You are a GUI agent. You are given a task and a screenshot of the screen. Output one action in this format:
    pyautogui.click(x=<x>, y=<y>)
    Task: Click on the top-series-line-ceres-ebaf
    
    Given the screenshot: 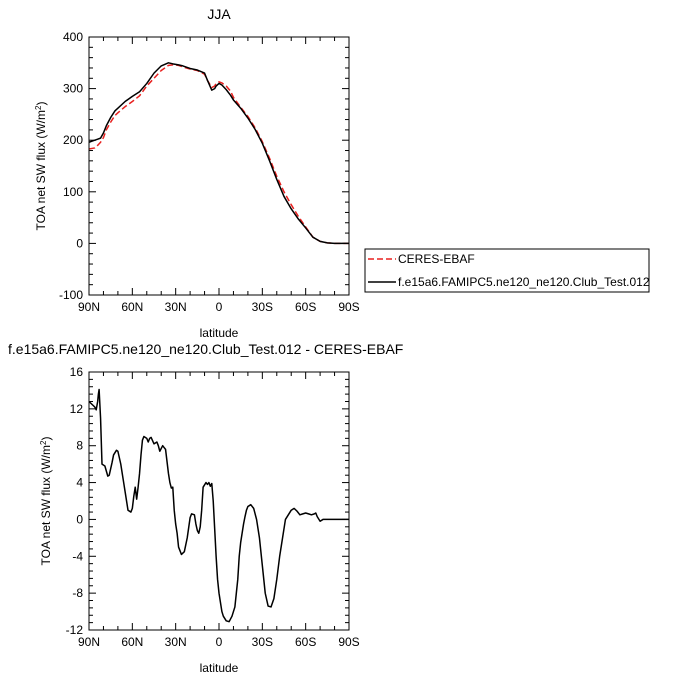 What is the action you would take?
    pyautogui.click(x=218, y=154)
    